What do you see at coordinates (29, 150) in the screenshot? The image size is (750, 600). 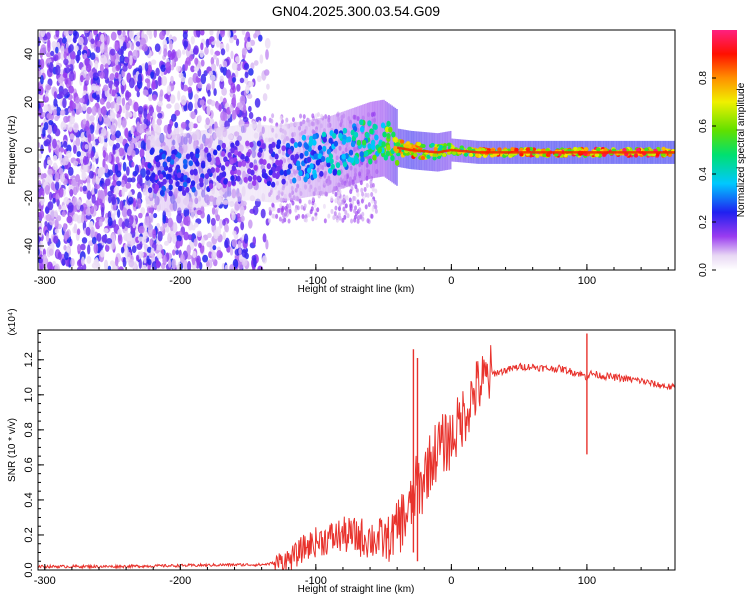 I see `y-tick-label: 0` at bounding box center [29, 150].